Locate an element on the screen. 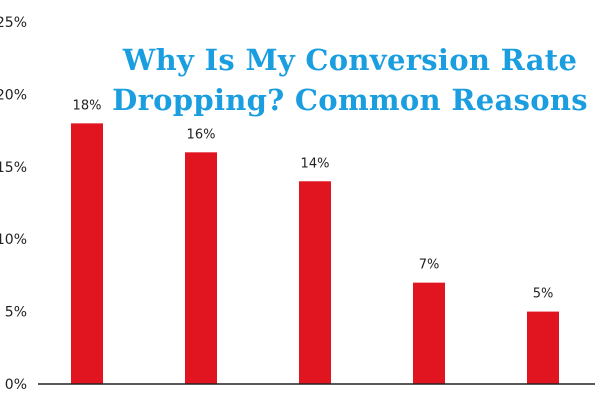 The width and height of the screenshot is (600, 400). y-tick-label: 5% is located at coordinates (16, 313).